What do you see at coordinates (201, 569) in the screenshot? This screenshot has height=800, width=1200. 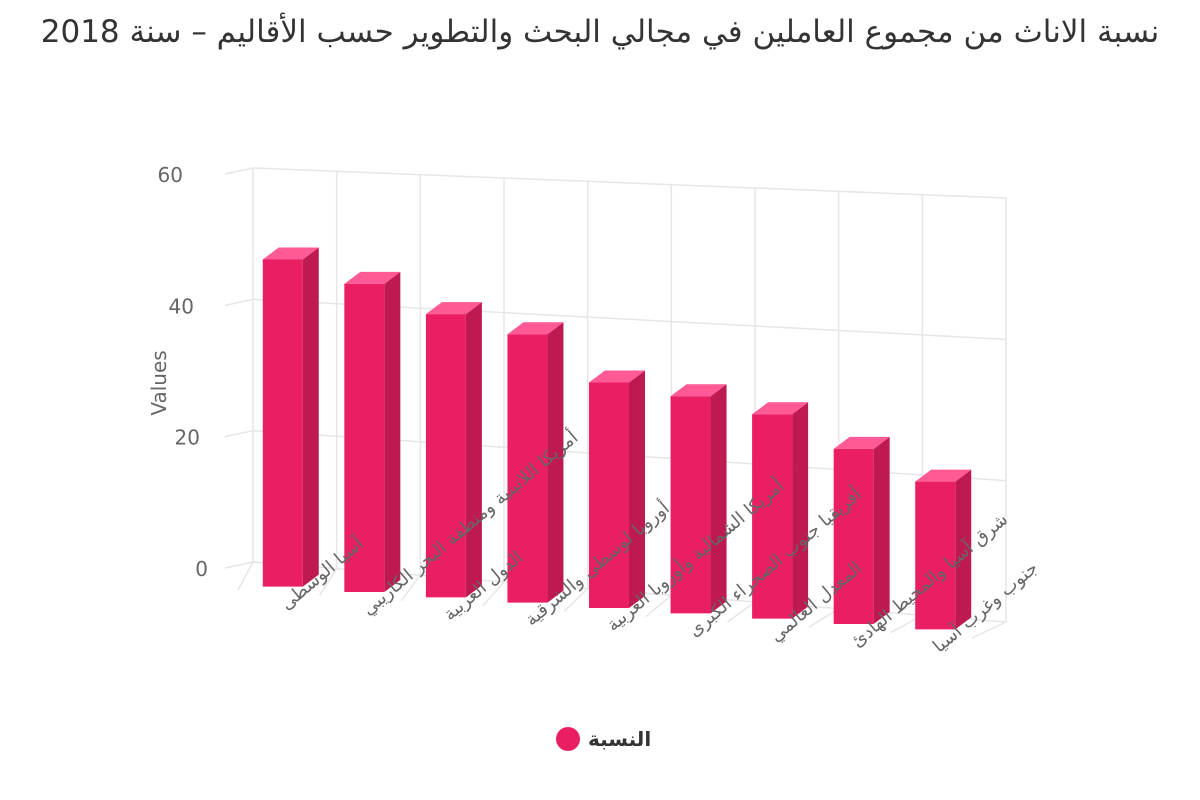 I see `y-tick-label: 0` at bounding box center [201, 569].